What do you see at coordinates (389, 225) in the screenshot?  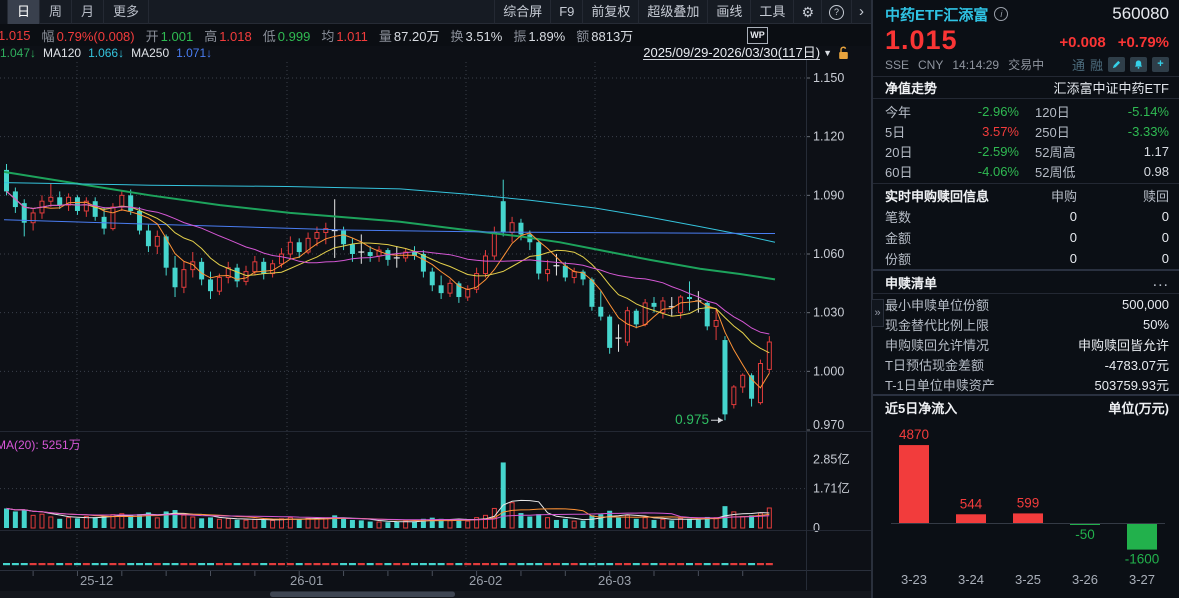 I see `ma60-line` at bounding box center [389, 225].